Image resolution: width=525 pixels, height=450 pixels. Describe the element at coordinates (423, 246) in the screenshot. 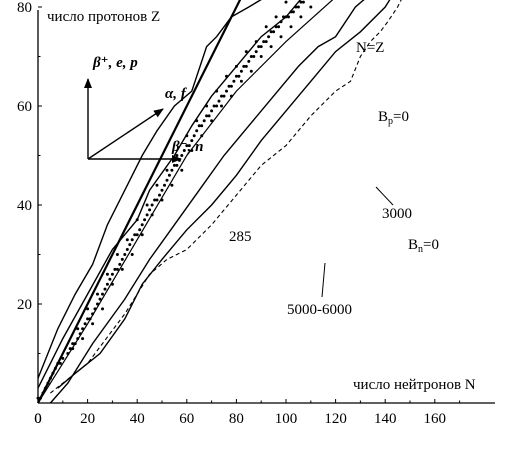

I see `bn-label: Bn=0` at that location.